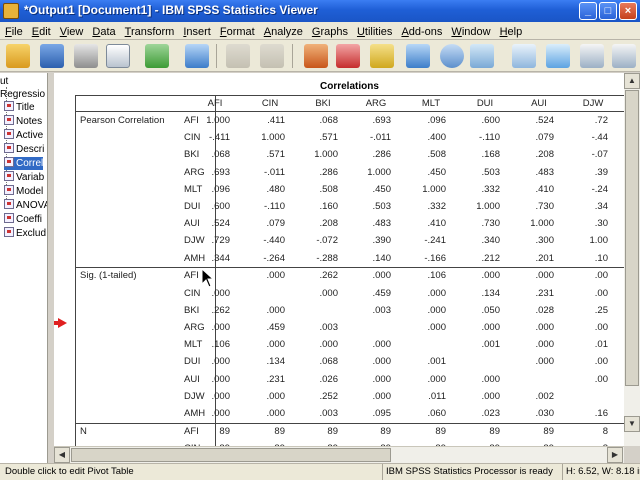  What do you see at coordinates (274, 241) in the screenshot?
I see `table-cell: -.440` at bounding box center [274, 241].